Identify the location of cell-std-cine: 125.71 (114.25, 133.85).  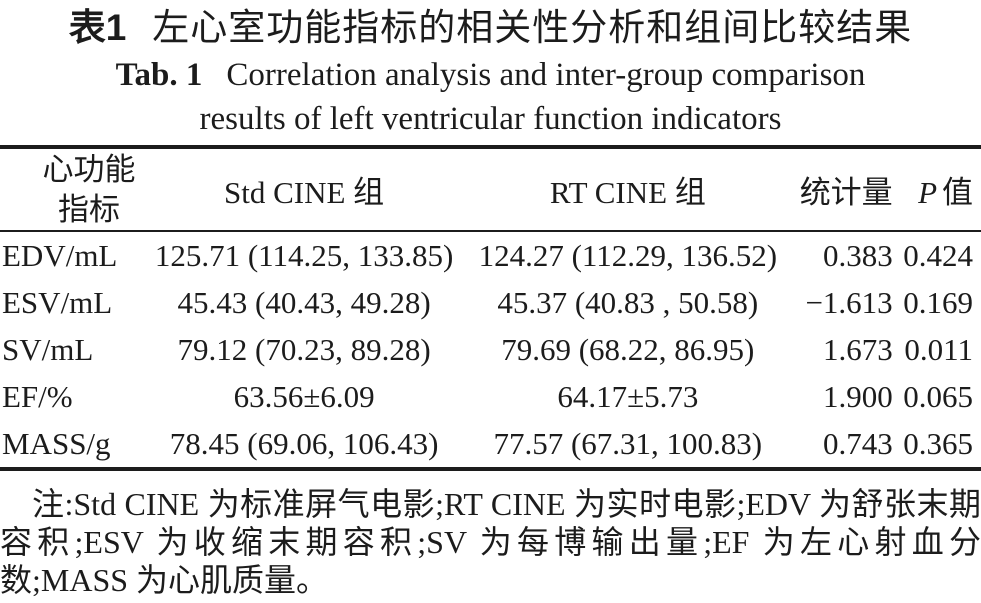
(304, 255).